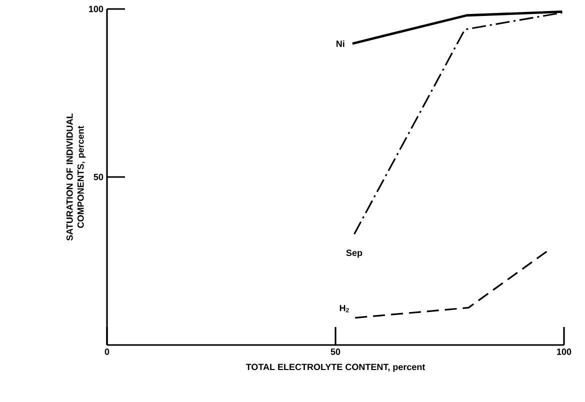  I want to click on series-label: Sep, so click(354, 254).